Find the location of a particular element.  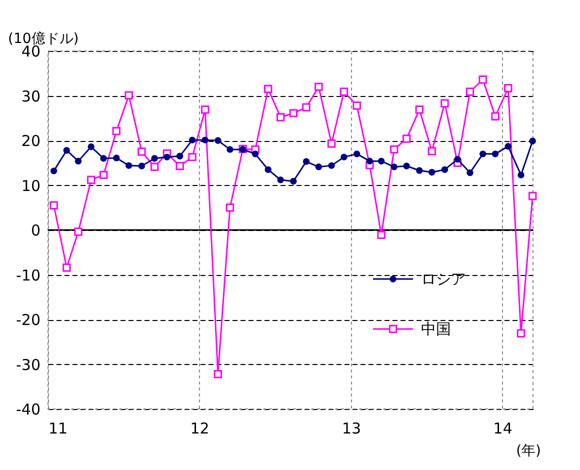

x-tick-label: 11 is located at coordinates (58, 429).